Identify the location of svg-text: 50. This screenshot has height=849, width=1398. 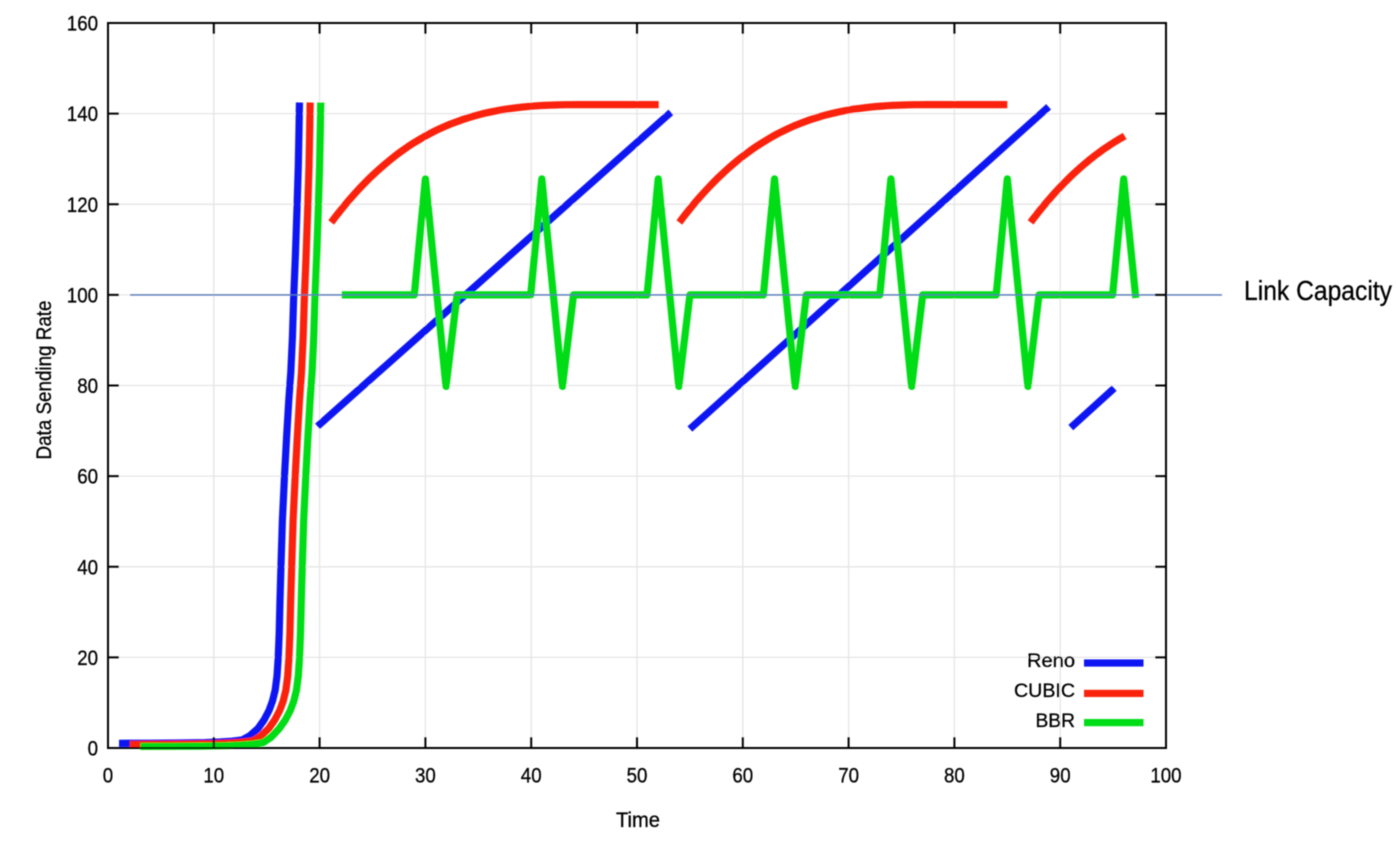
(637, 776).